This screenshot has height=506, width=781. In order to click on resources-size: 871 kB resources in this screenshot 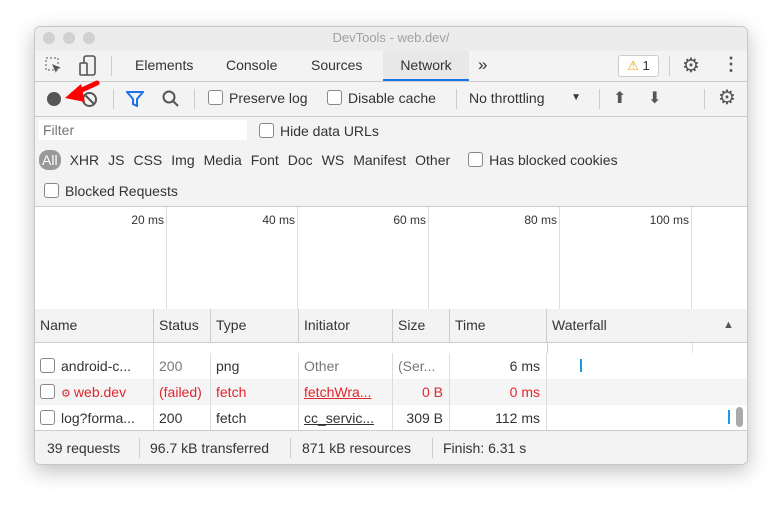, I will do `click(356, 448)`.